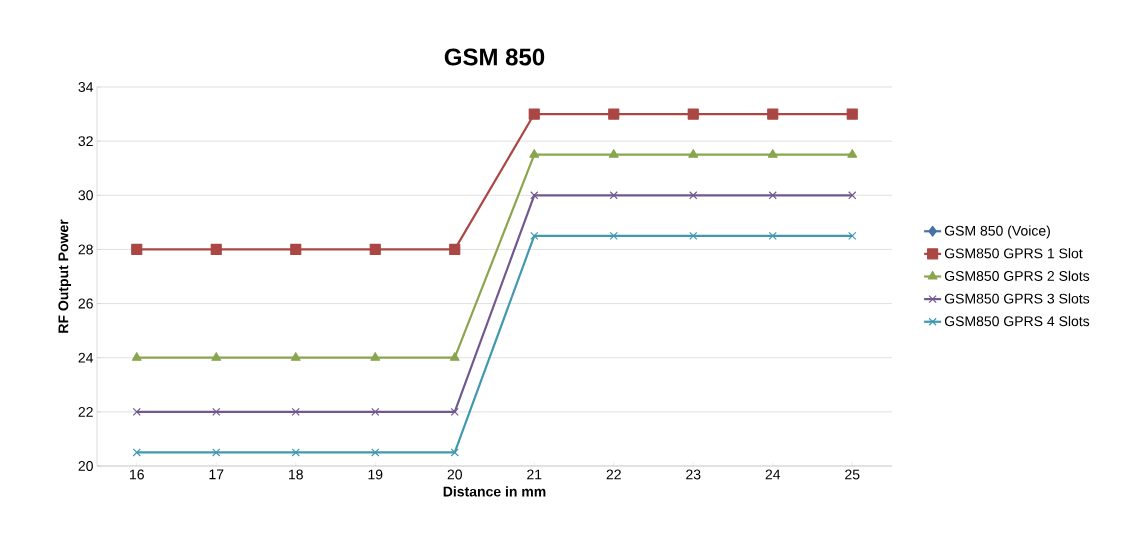 Image resolution: width=1146 pixels, height=557 pixels. What do you see at coordinates (65, 276) in the screenshot?
I see `y-axis-title: RF Output Power` at bounding box center [65, 276].